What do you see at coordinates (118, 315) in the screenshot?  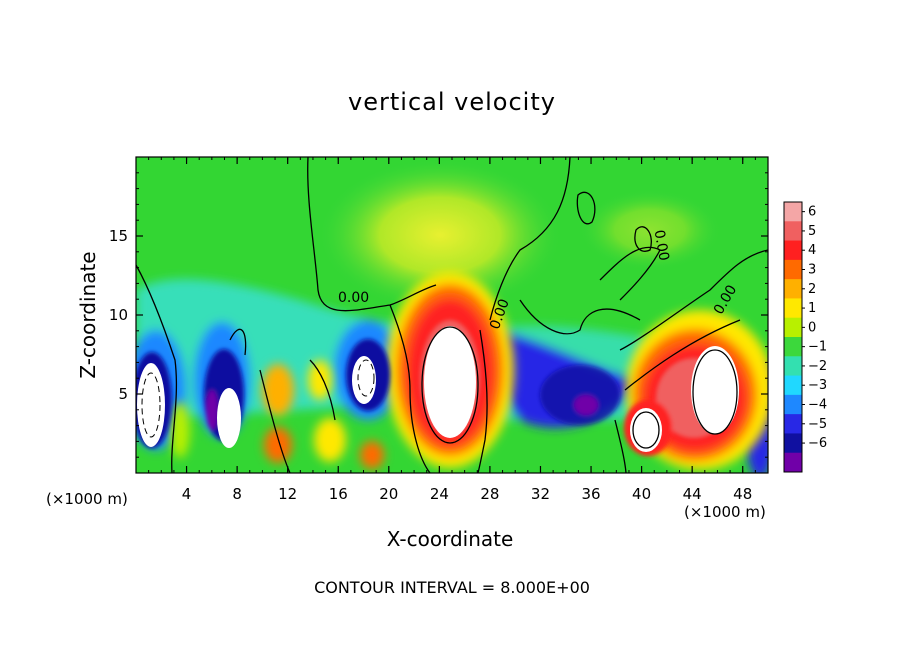 I see `y-tick-label: 10` at bounding box center [118, 315].